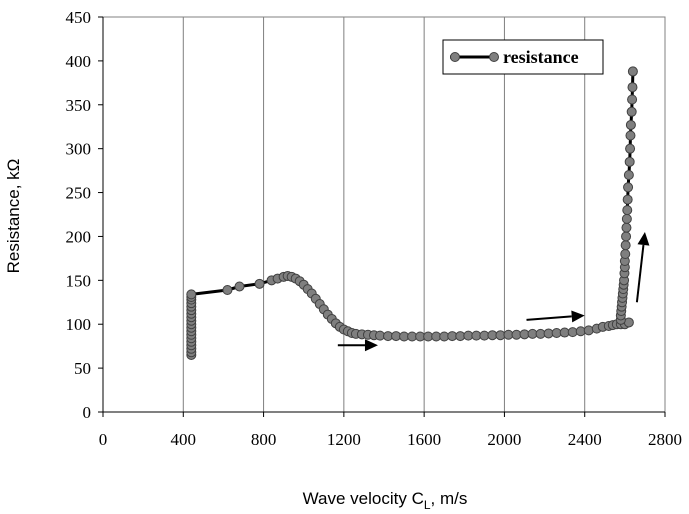 The image size is (689, 514). What do you see at coordinates (363, 498) in the screenshot?
I see `x-axis-title-main: Wave velocity C` at bounding box center [363, 498].